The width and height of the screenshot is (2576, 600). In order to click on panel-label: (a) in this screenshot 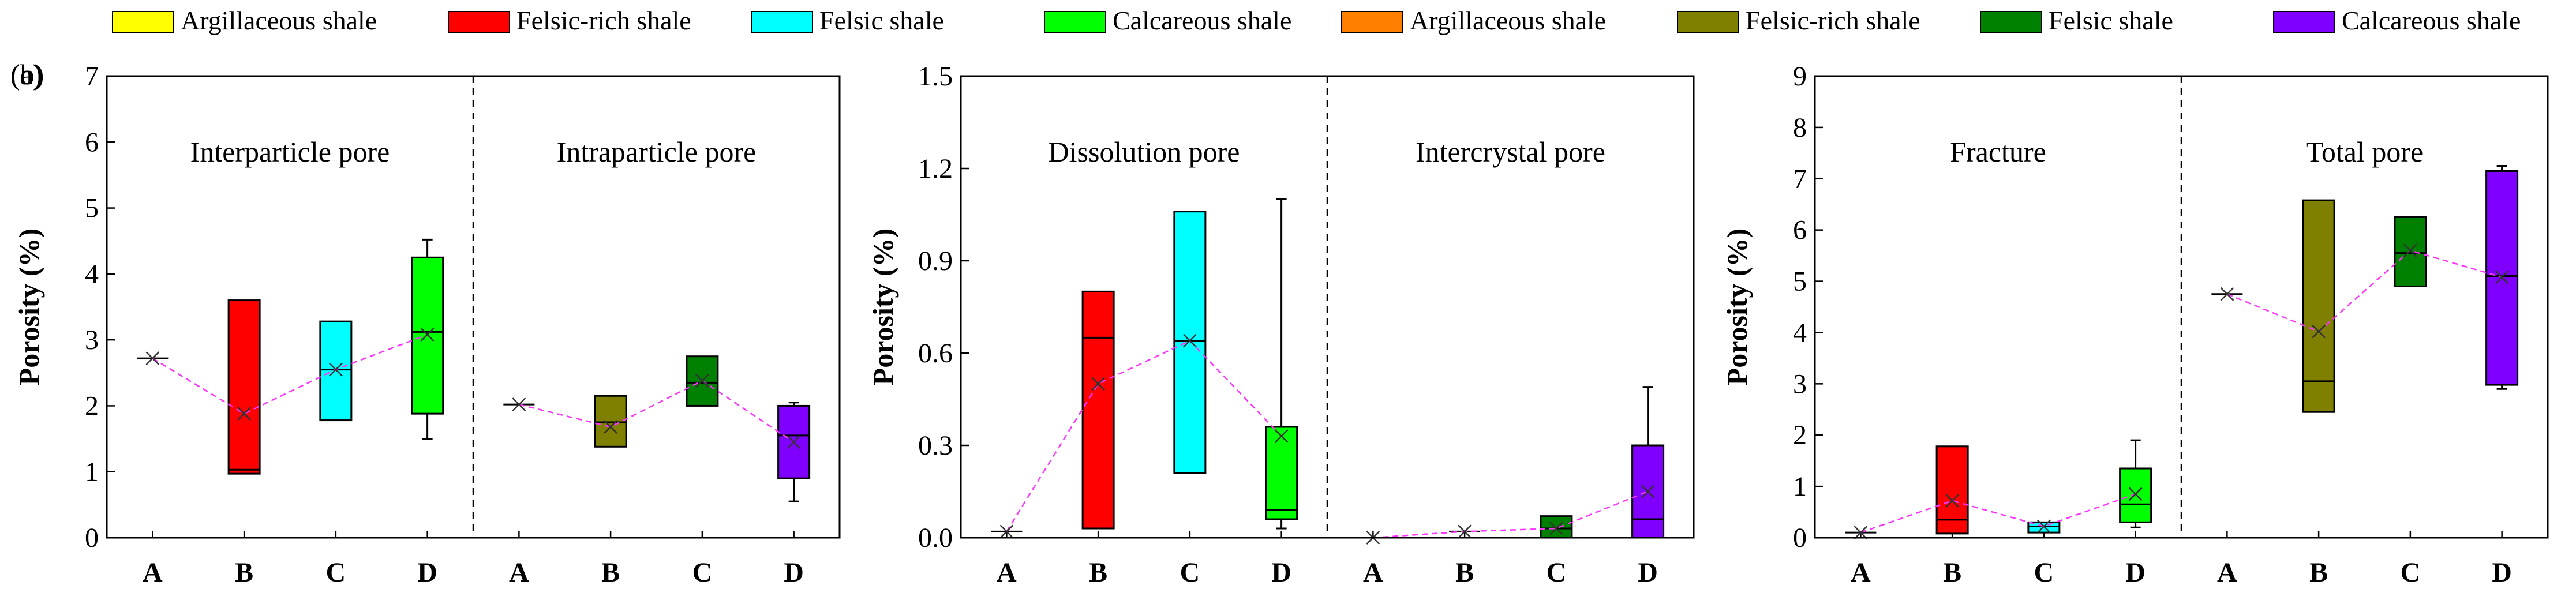, I will do `click(26, 74)`.